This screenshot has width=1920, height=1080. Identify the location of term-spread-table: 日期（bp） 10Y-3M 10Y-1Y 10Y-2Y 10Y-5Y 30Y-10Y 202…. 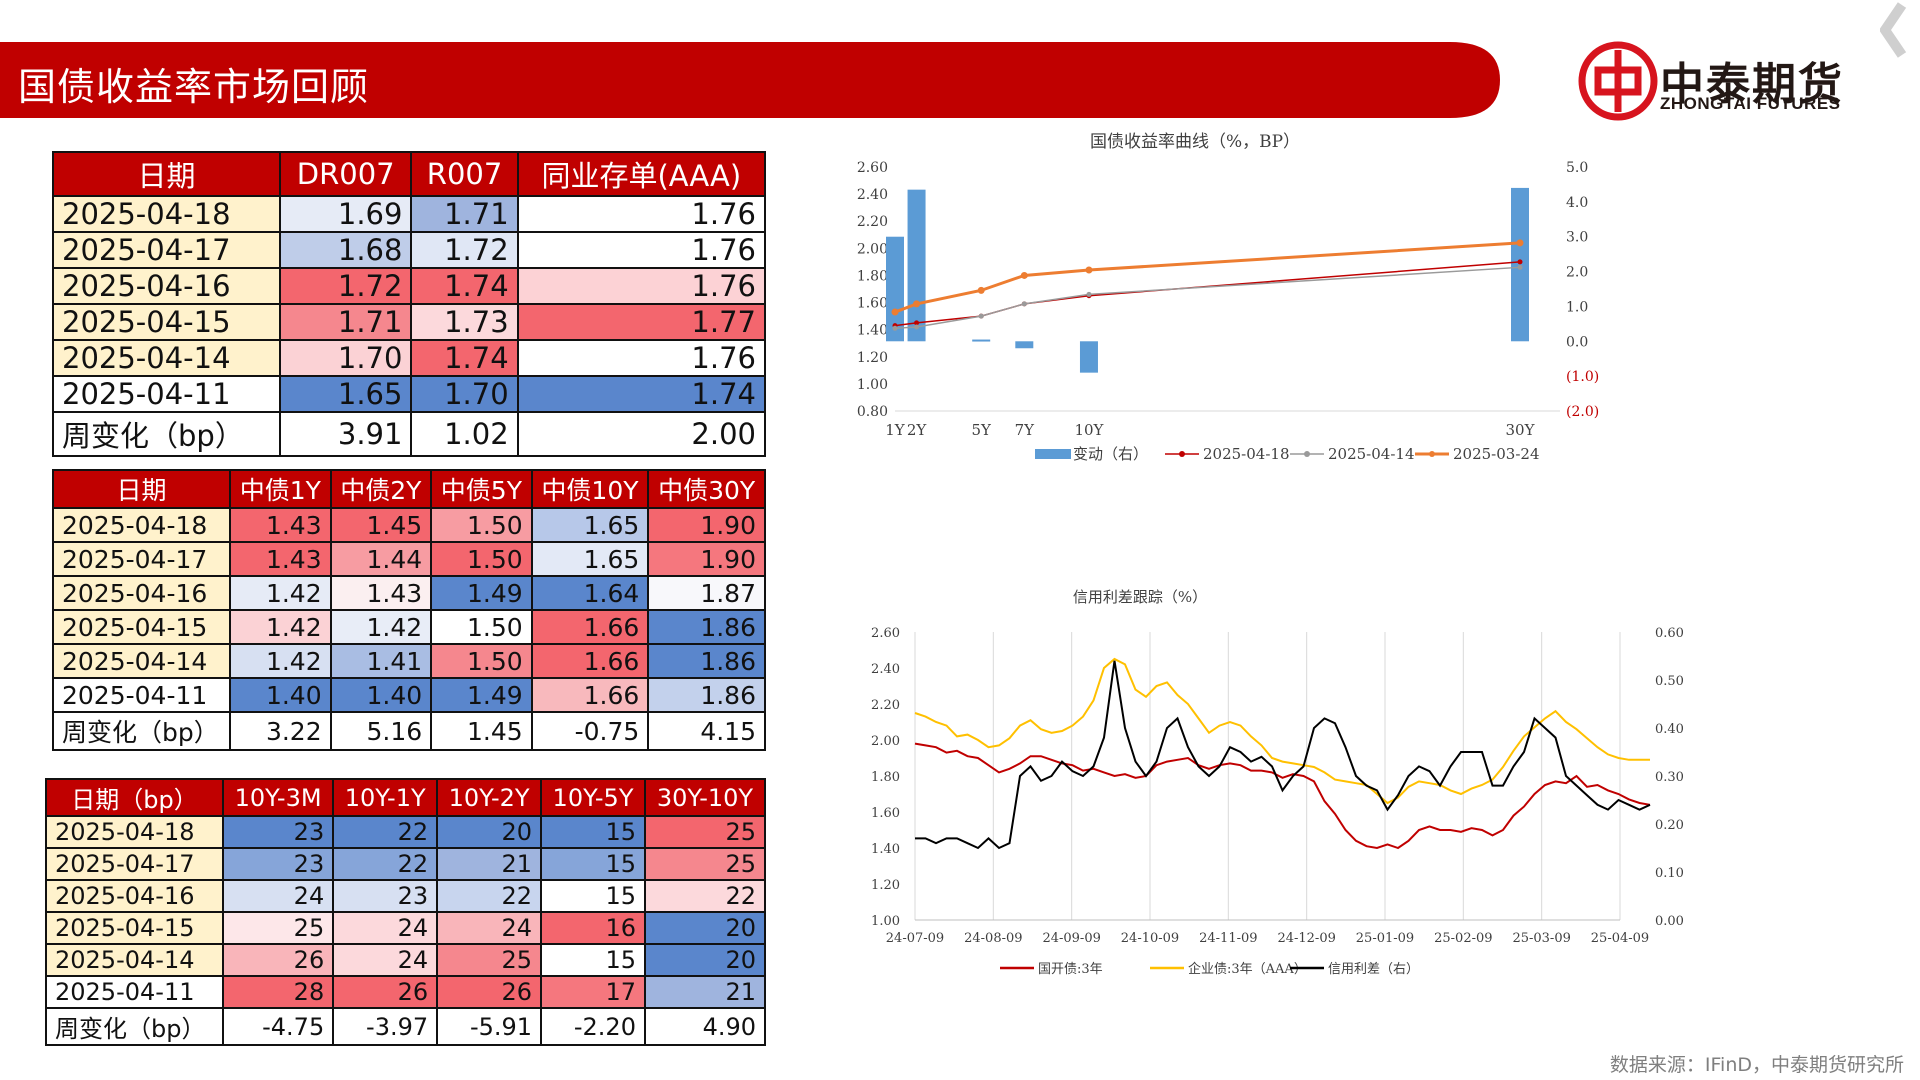
(406, 912).